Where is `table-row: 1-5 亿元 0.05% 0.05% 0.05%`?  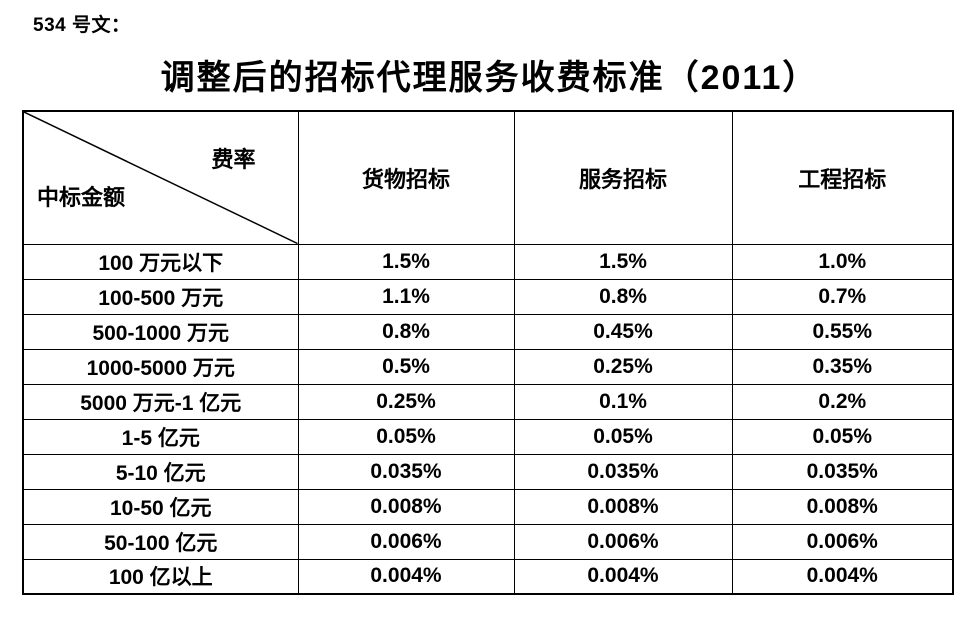 table-row: 1-5 亿元 0.05% 0.05% 0.05% is located at coordinates (488, 436).